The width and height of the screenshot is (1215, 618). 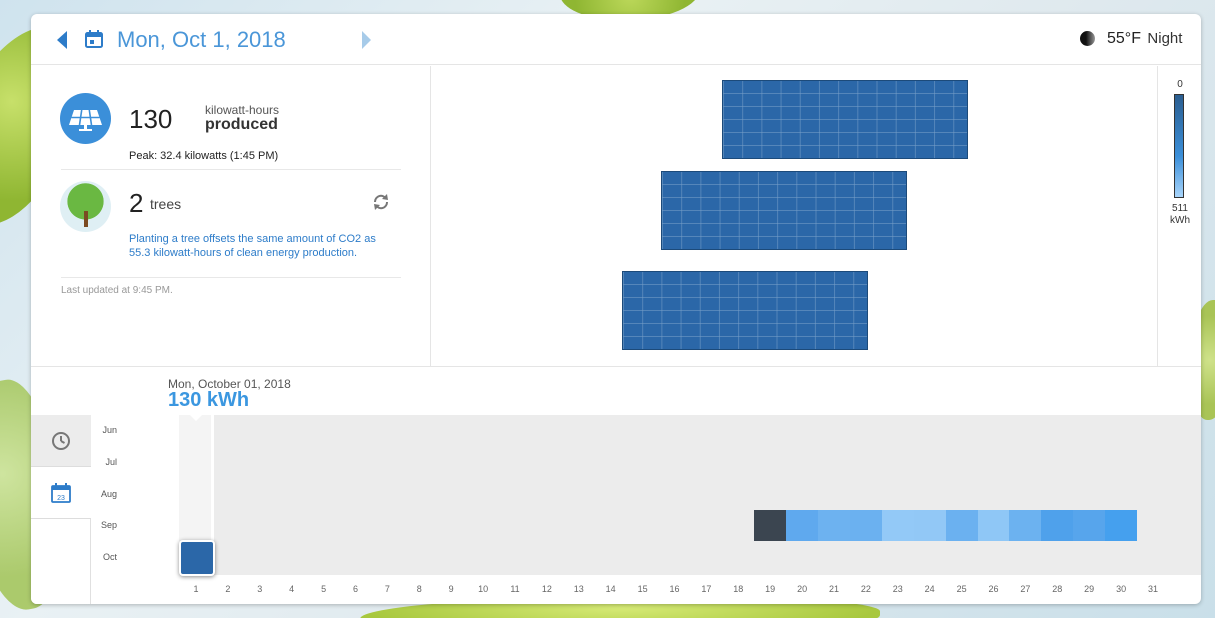 What do you see at coordinates (610, 589) in the screenshot?
I see `day-label: 14` at bounding box center [610, 589].